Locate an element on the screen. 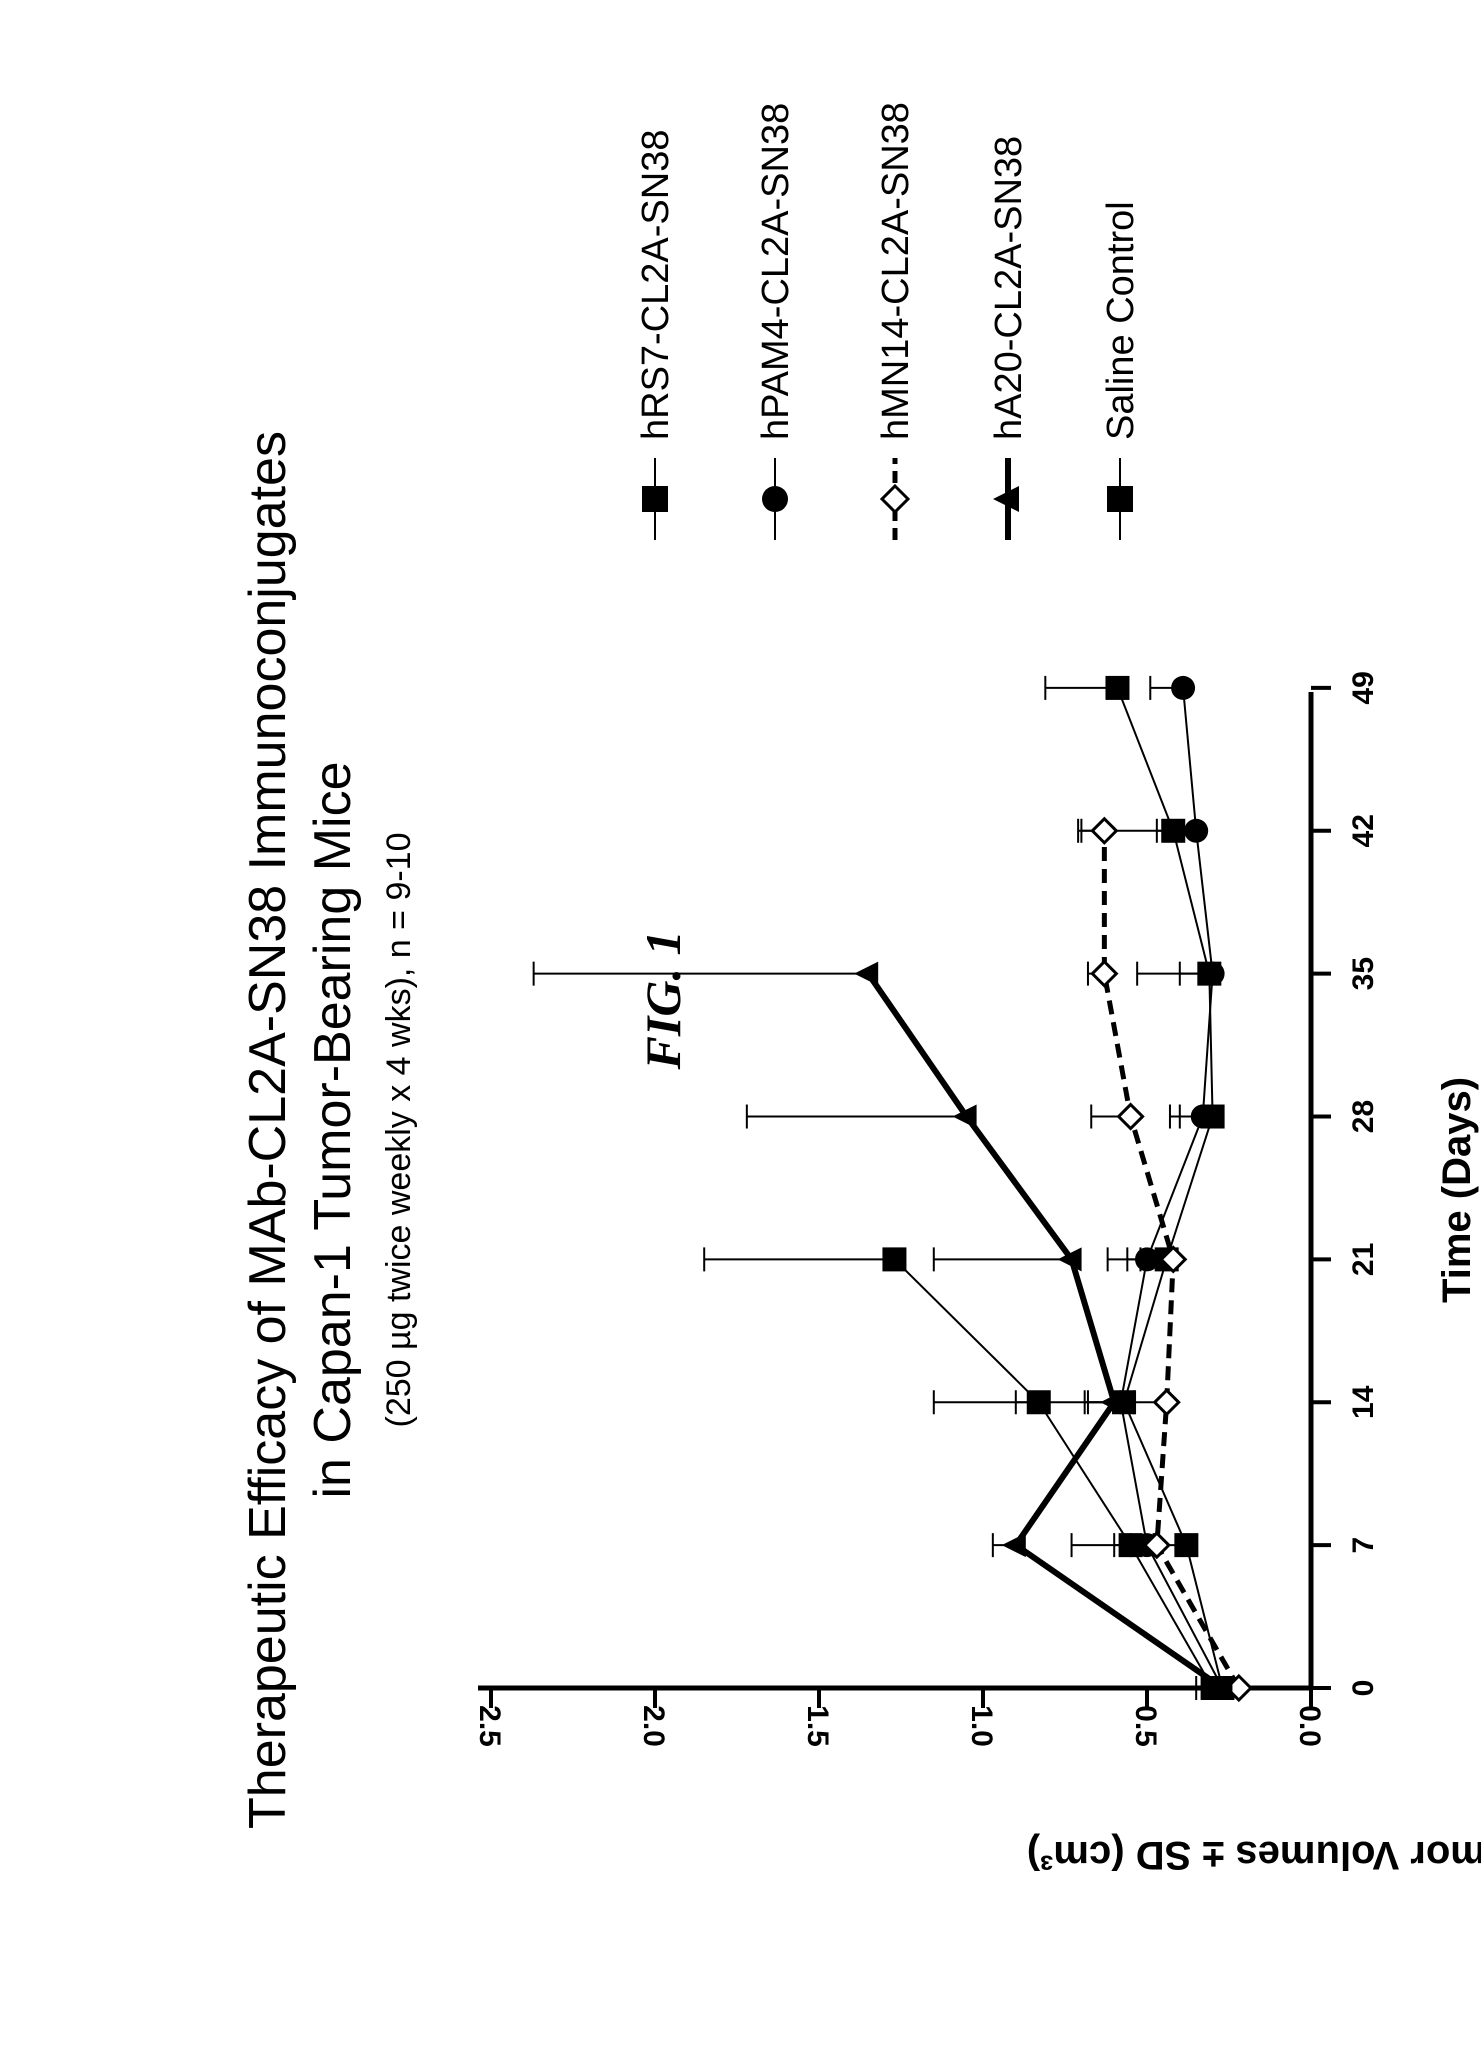 This screenshot has width=1481, height=2054. y-tick-label: 1.5 is located at coordinates (817, 1726).